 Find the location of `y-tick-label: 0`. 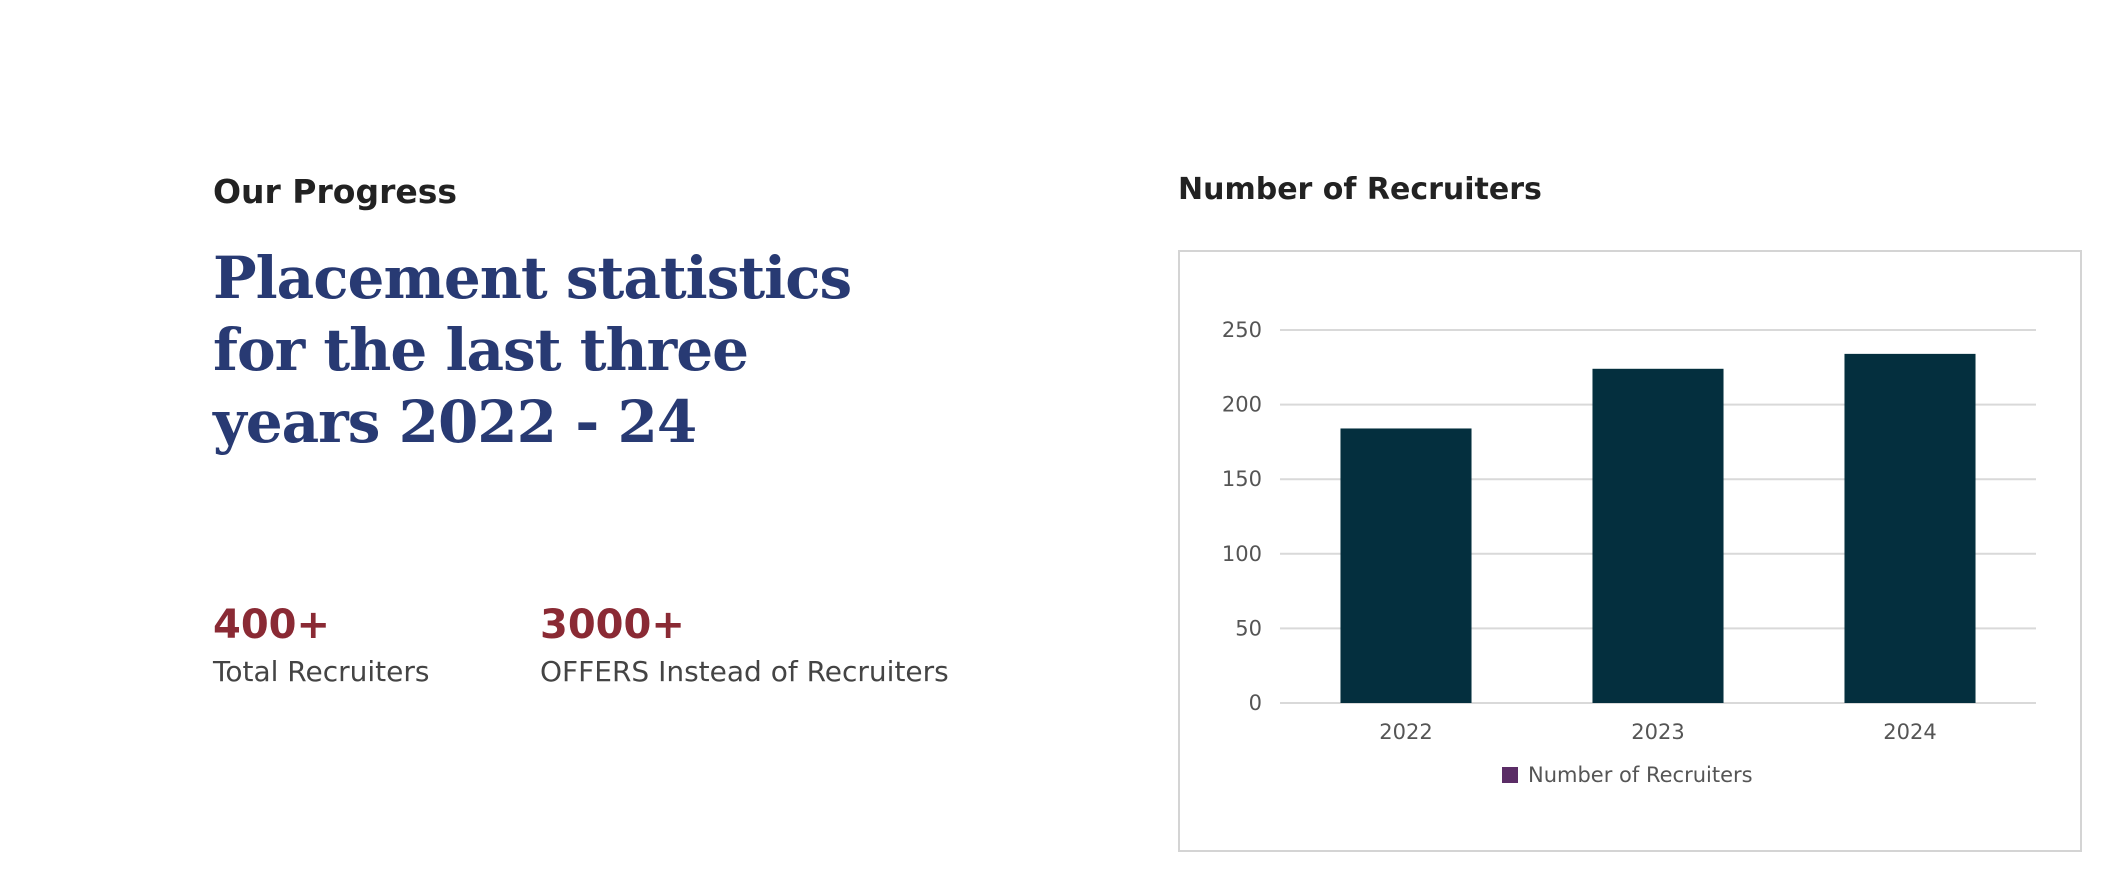

y-tick-label: 0 is located at coordinates (1255, 703).